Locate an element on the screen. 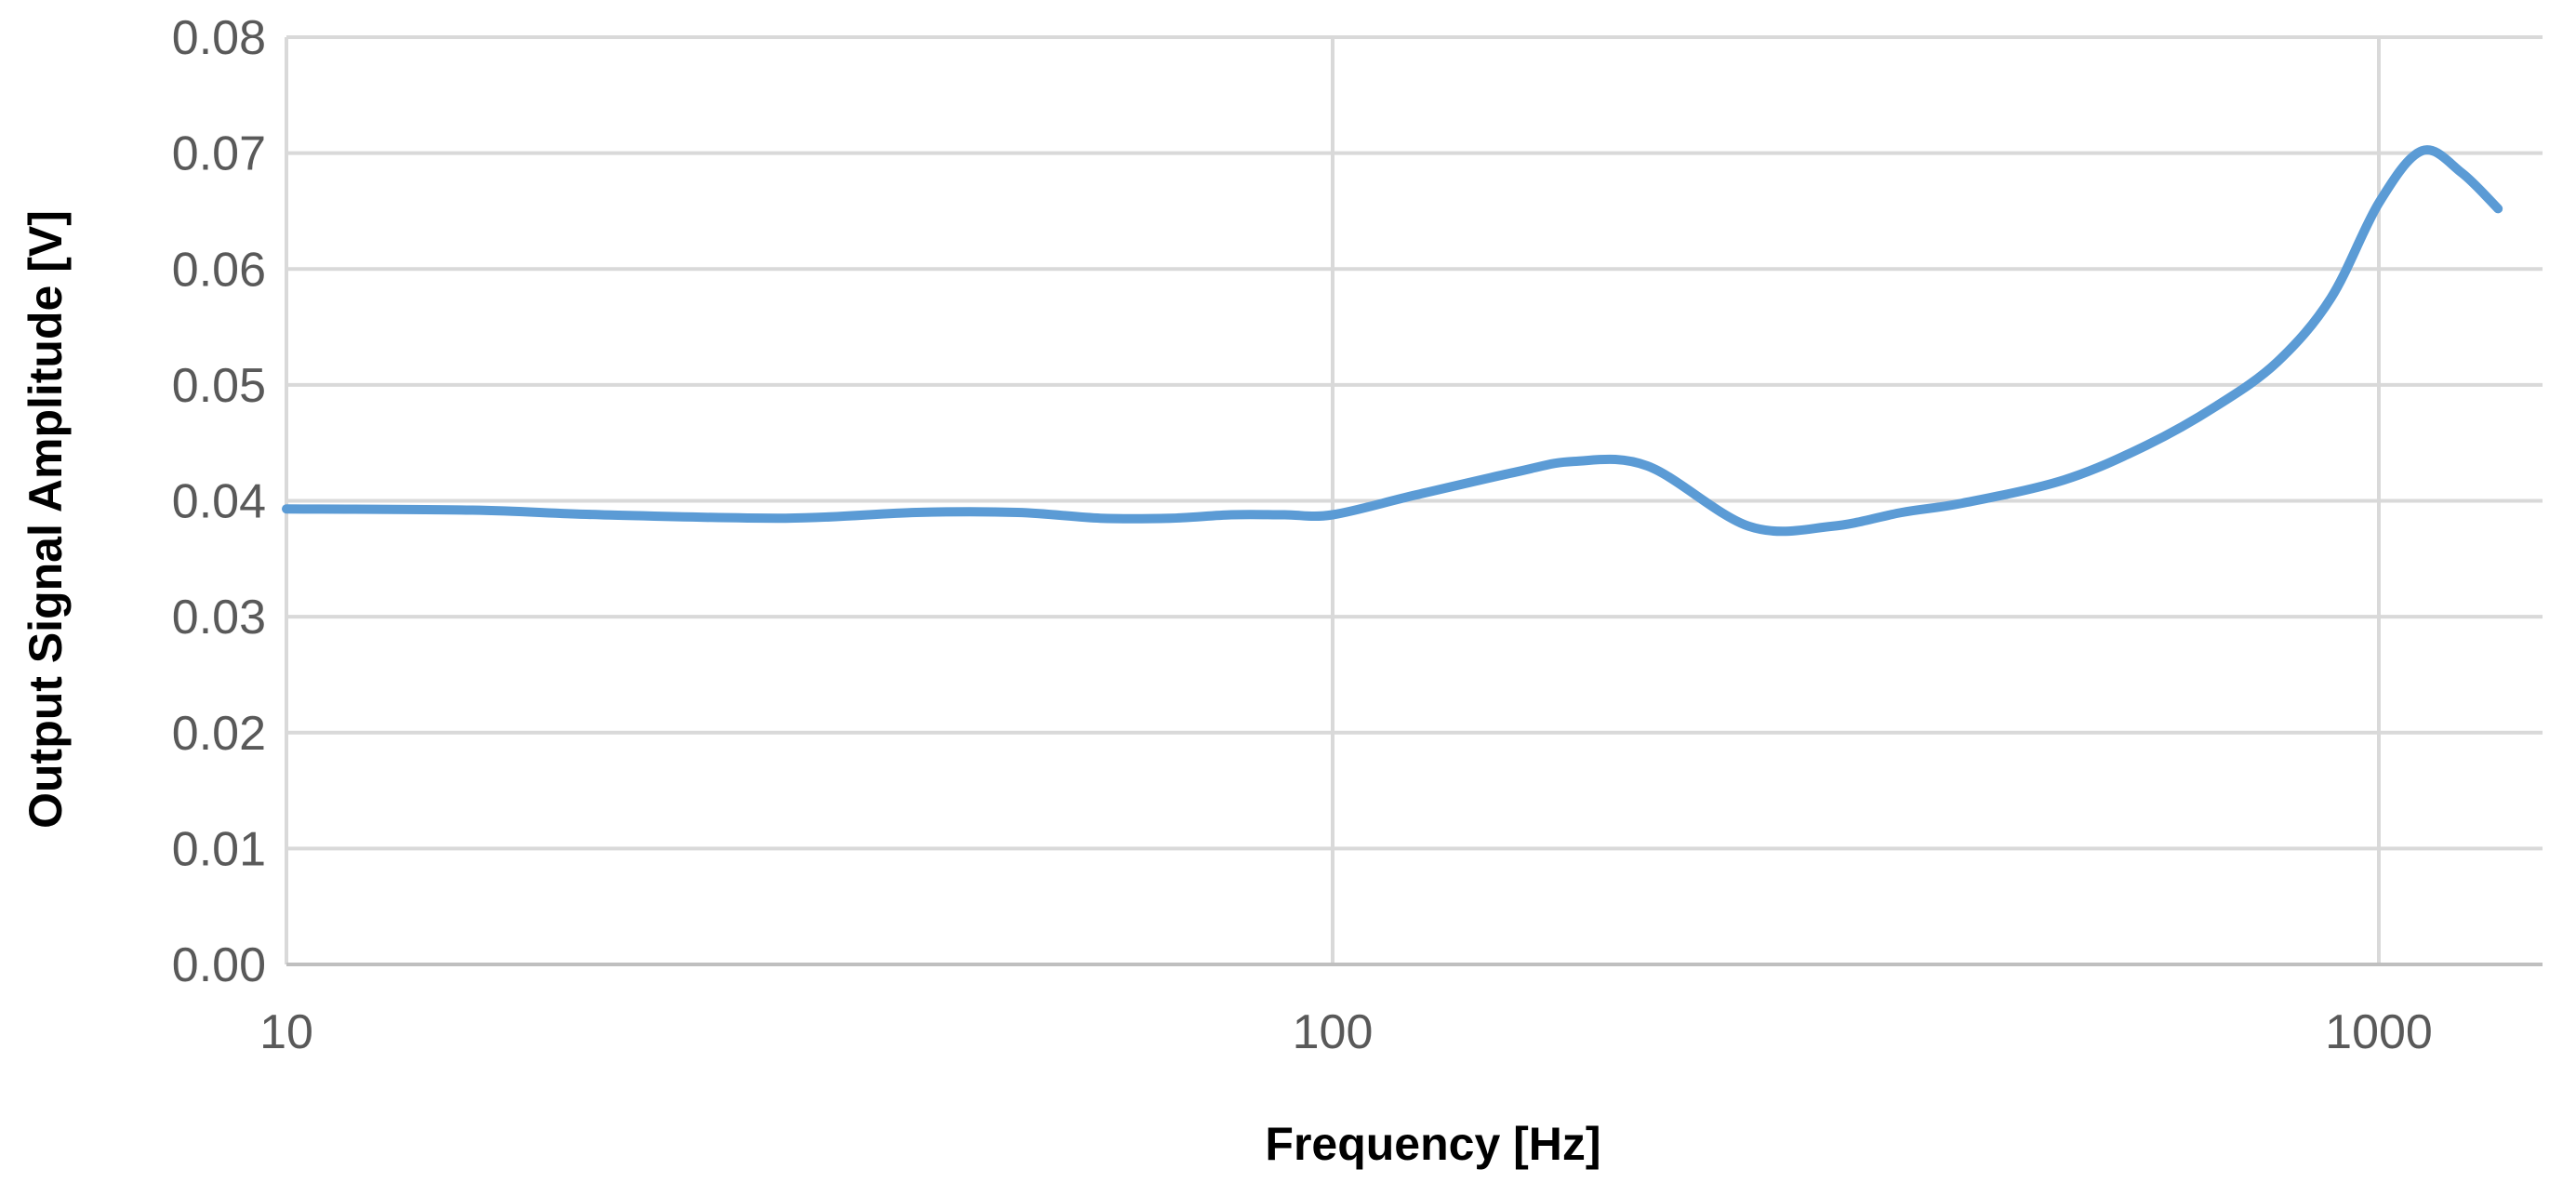 The width and height of the screenshot is (2576, 1196). y-tick-label: 0.04 is located at coordinates (219, 502).